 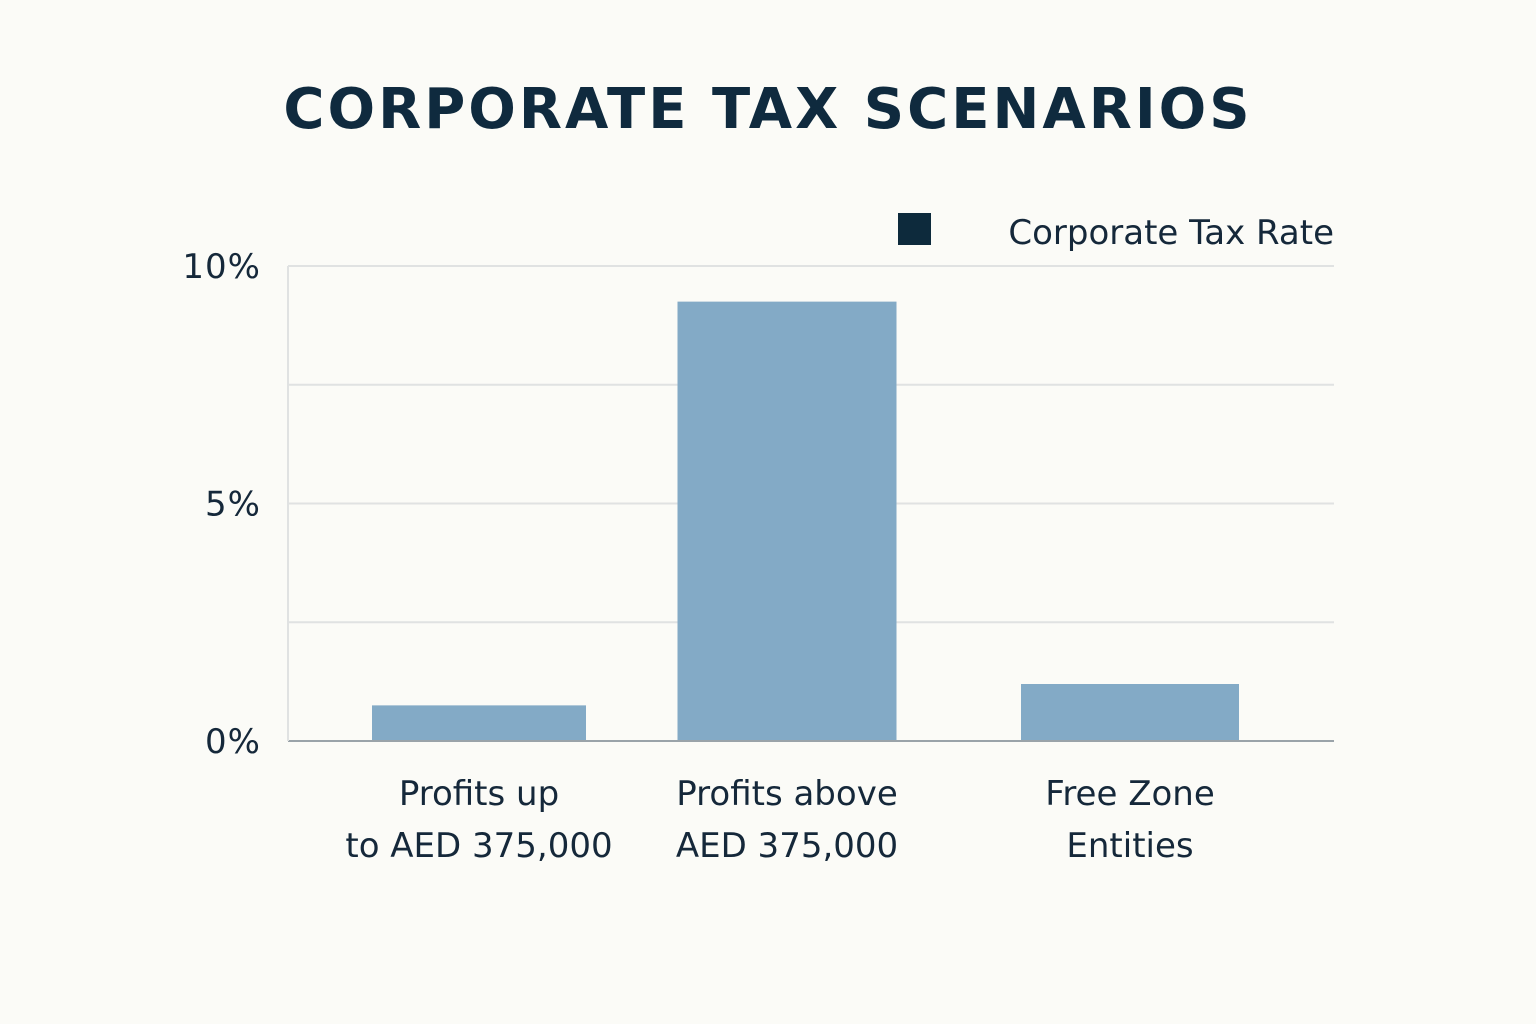 What do you see at coordinates (914, 229) in the screenshot?
I see `legend-marker` at bounding box center [914, 229].